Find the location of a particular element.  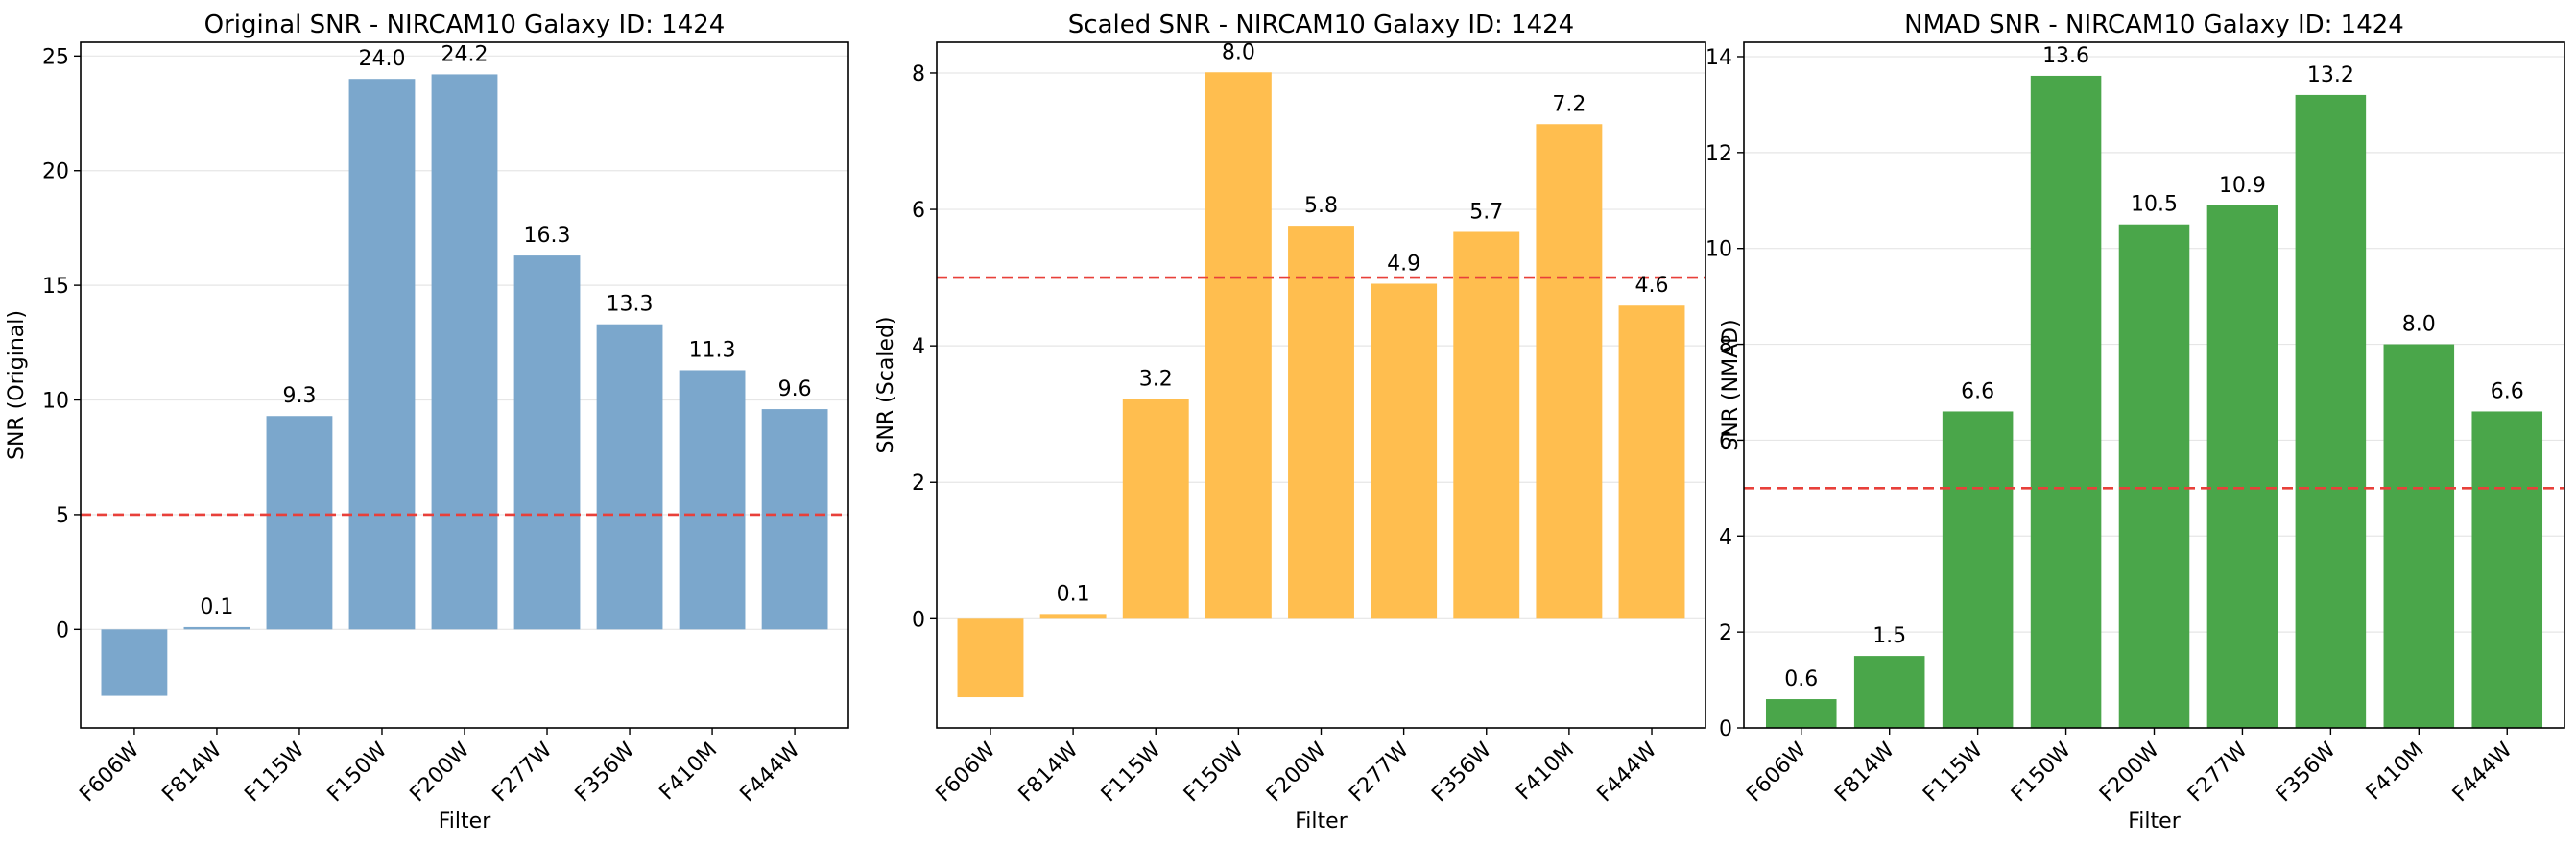

chart-1-xtick-label: F277W is located at coordinates (523, 772).